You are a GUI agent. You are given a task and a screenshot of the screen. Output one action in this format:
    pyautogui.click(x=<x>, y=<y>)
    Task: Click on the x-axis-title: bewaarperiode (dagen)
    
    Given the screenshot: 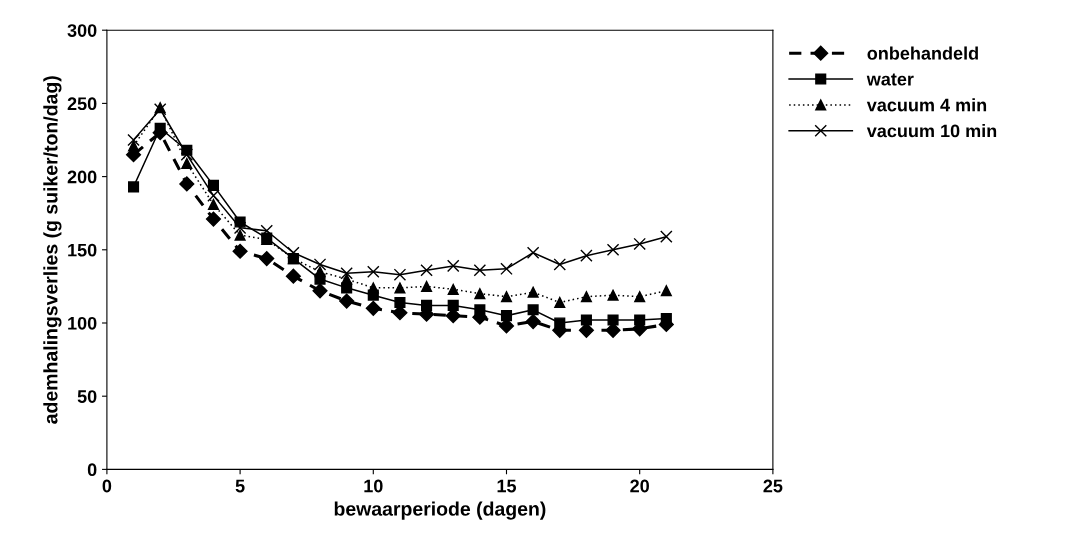 What is the action you would take?
    pyautogui.click(x=440, y=510)
    